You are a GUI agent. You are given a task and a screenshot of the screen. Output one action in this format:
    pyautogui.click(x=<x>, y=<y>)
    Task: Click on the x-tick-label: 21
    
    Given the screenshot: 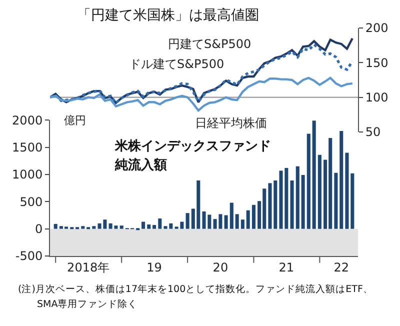 What is the action you would take?
    pyautogui.click(x=286, y=267)
    